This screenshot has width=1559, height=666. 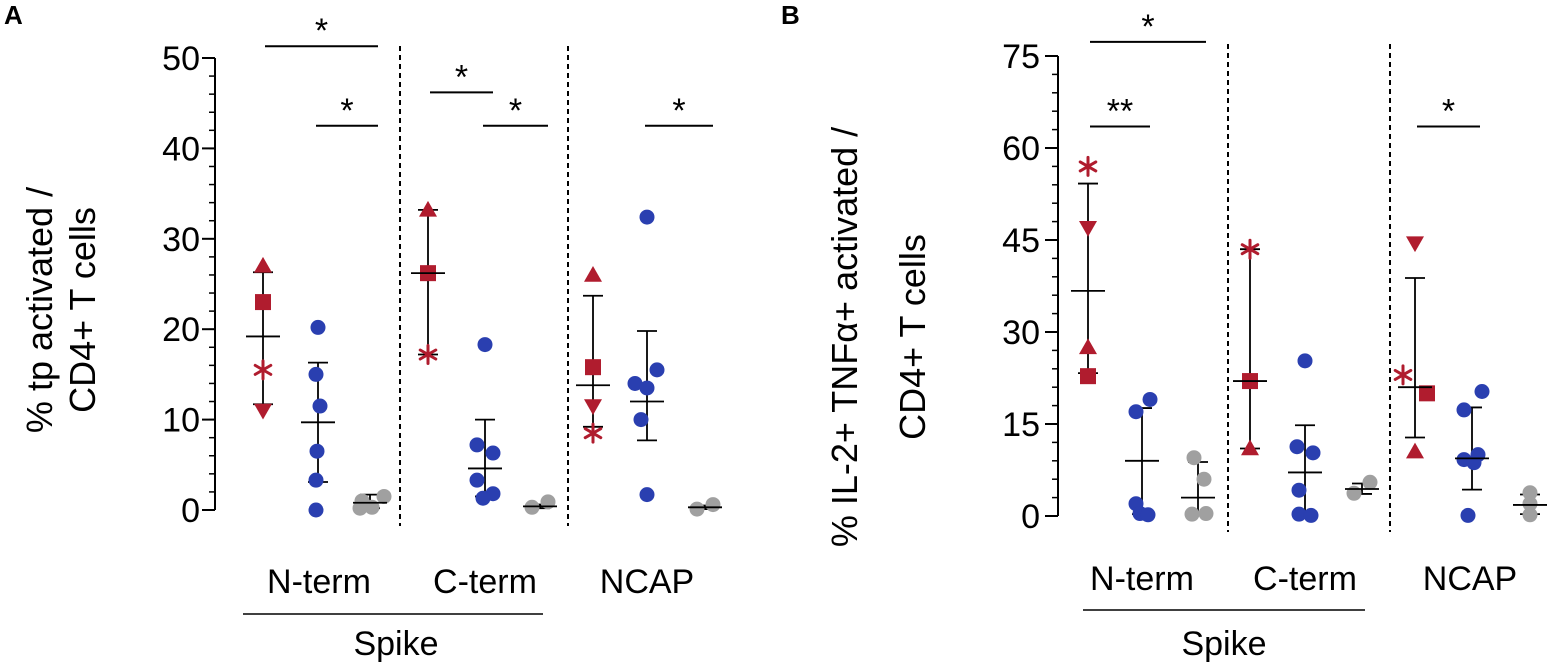 What do you see at coordinates (395, 644) in the screenshot?
I see `group-label-a: Spike` at bounding box center [395, 644].